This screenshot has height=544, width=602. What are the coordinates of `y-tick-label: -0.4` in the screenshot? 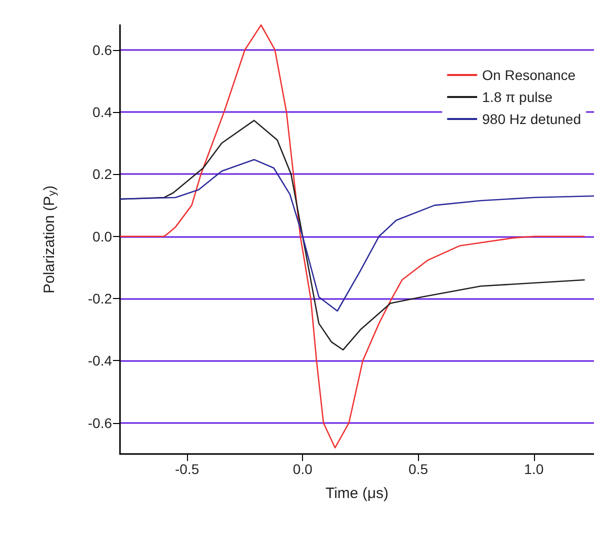 It's located at (100, 360).